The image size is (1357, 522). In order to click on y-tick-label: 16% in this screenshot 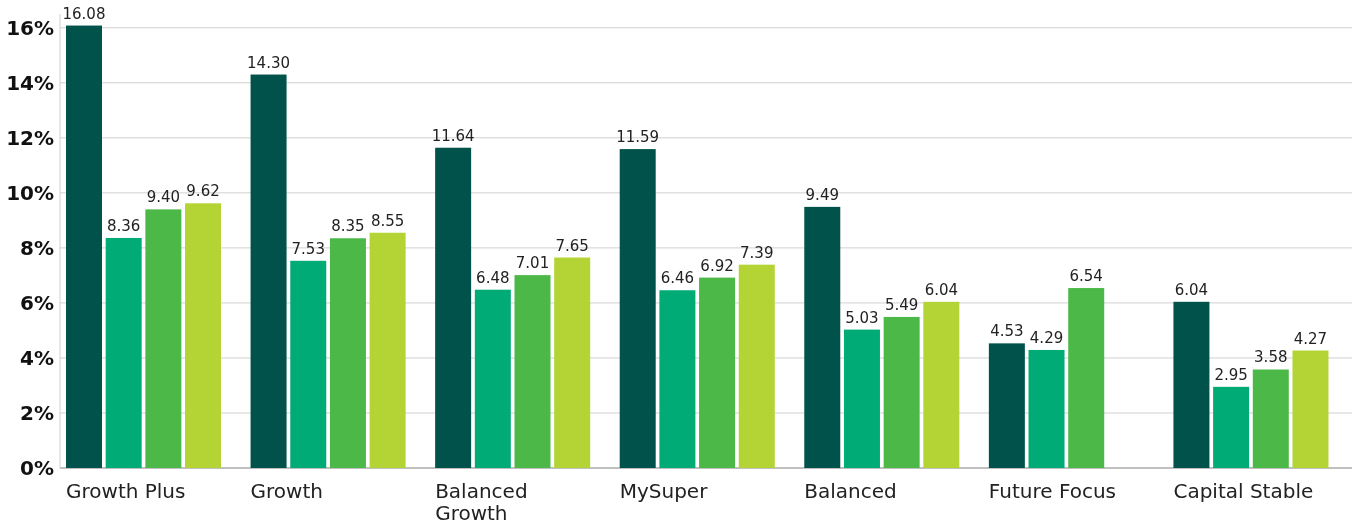, I will do `click(30, 27)`.